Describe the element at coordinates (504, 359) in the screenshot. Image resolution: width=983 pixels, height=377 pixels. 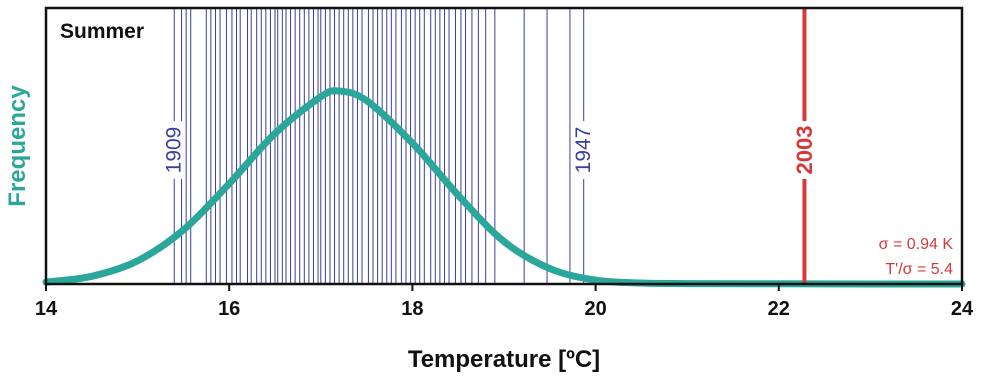
I see `x-axis-label: Temperature [ºC]` at that location.